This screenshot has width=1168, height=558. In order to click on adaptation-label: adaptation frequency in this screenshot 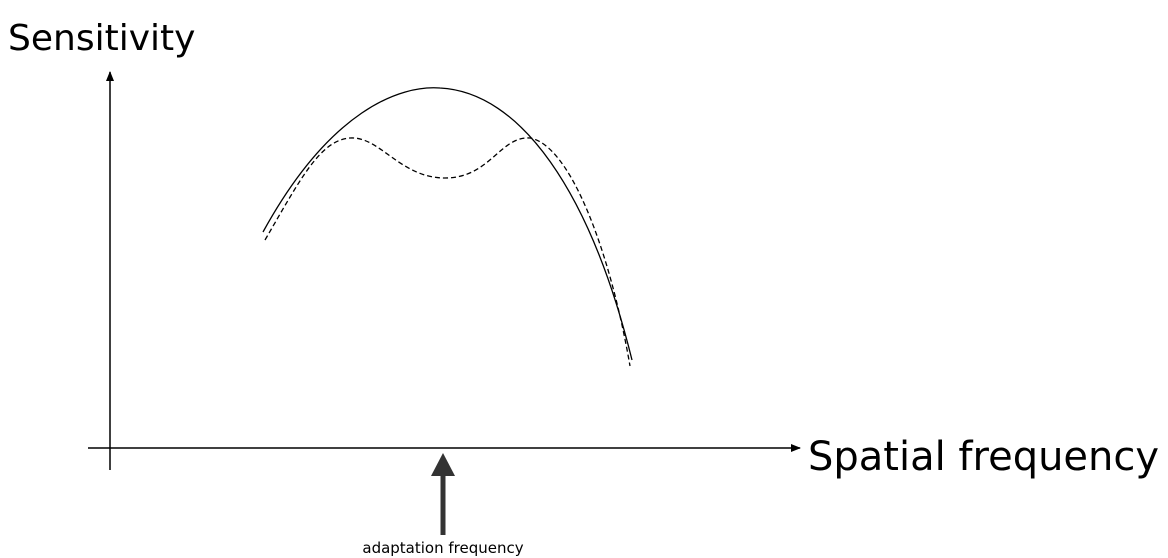, I will do `click(442, 548)`.